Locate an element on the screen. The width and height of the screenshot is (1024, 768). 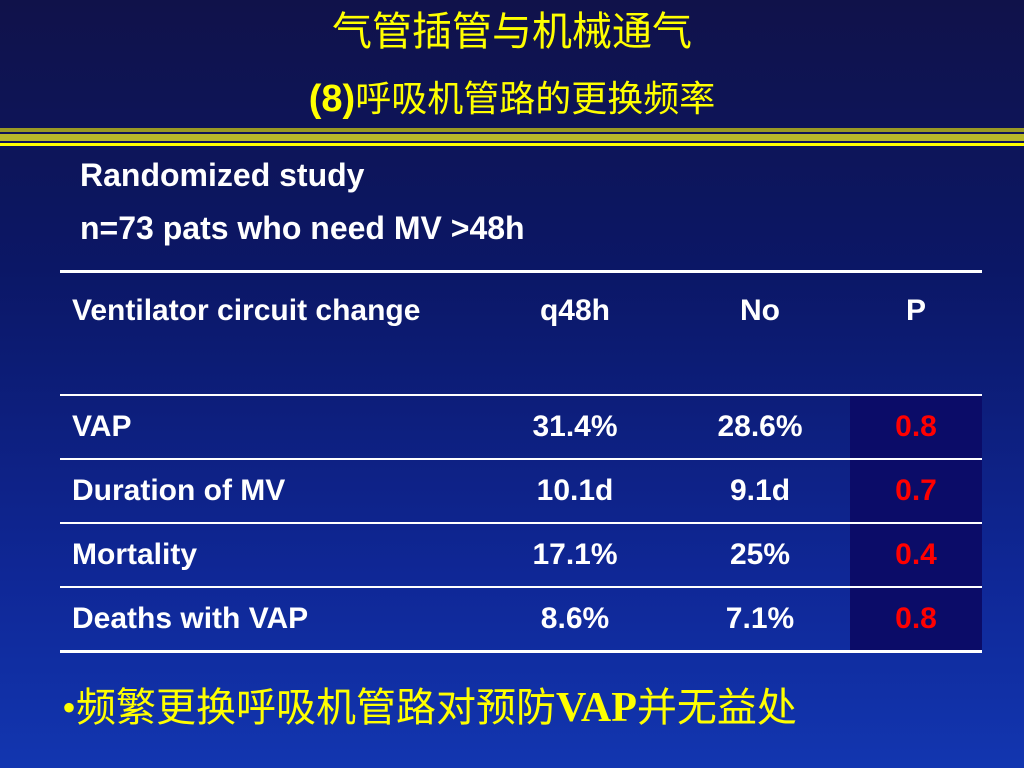
cell-p-value: 0.4 is located at coordinates (916, 554).